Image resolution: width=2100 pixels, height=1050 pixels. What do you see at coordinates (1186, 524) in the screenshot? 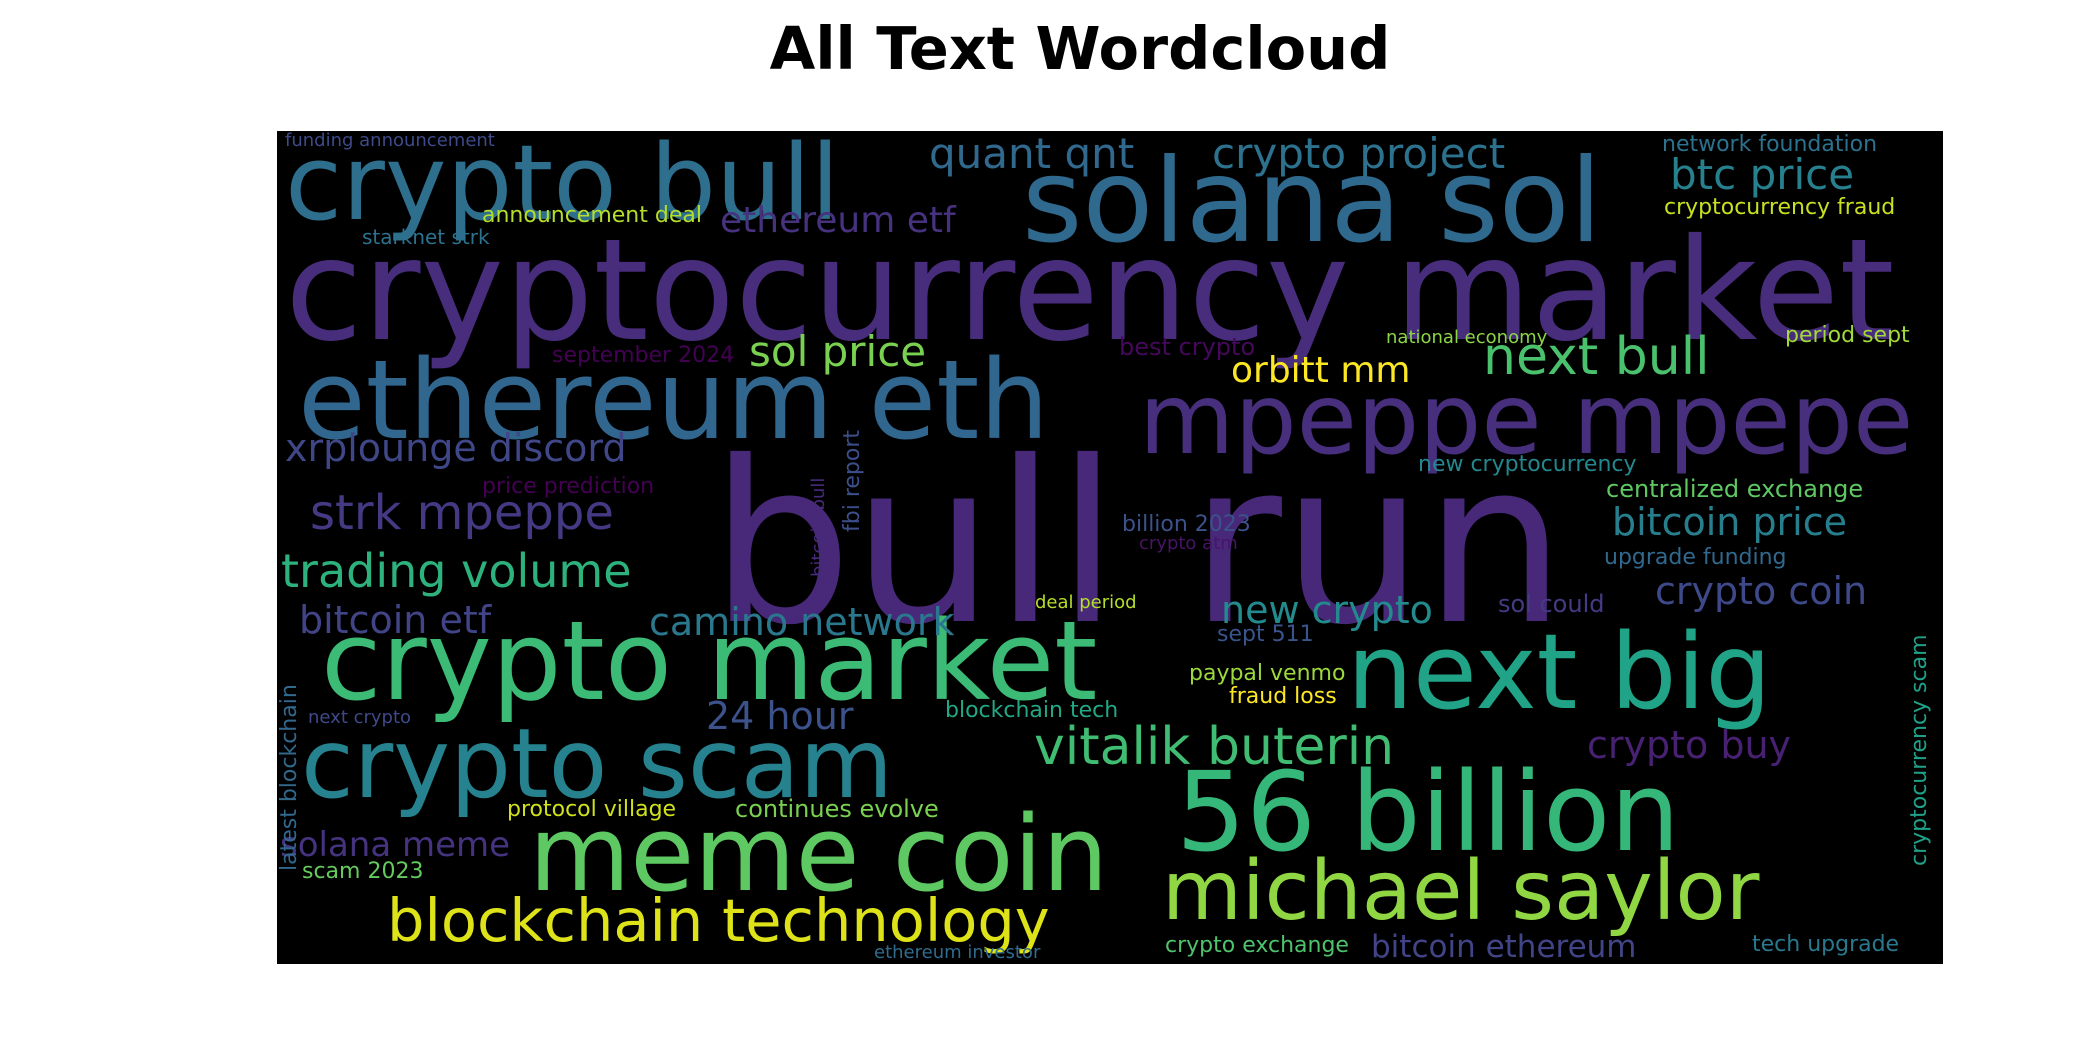
I see `word-billion-2023: billion 2023` at bounding box center [1186, 524].